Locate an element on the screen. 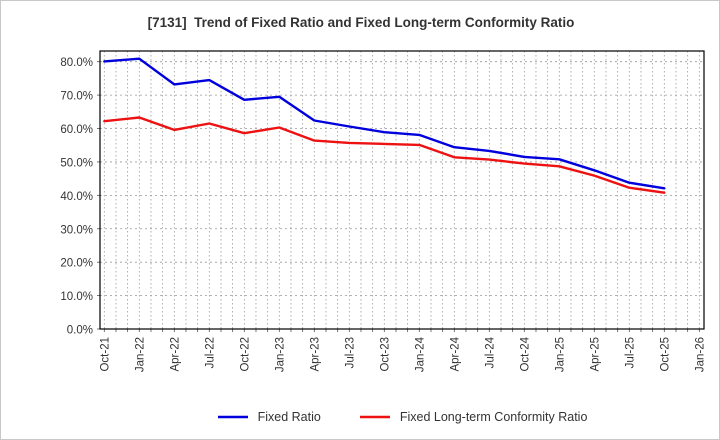 Image resolution: width=720 pixels, height=440 pixels. x-tick-label: Oct-24 is located at coordinates (525, 353).